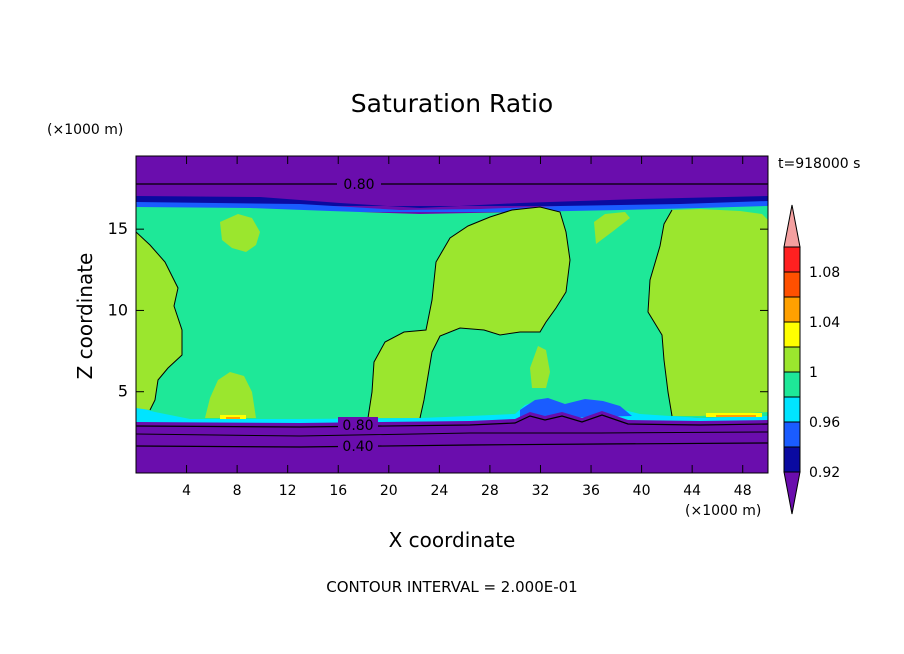 Image resolution: width=904 pixels, height=654 pixels. I want to click on contour-line-central, so click(469, 312).